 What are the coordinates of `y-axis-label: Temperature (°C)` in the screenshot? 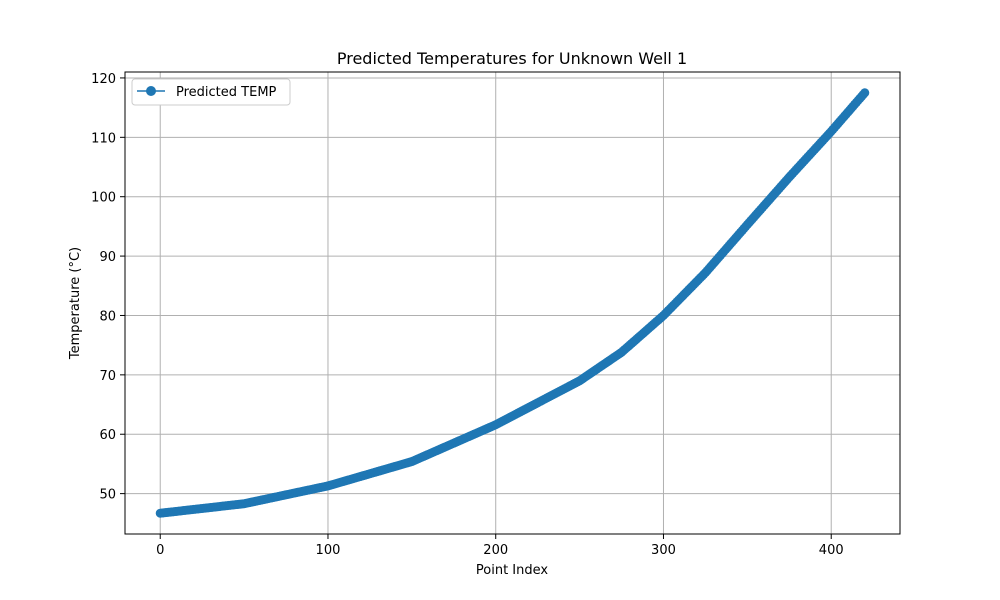 It's located at (75, 303).